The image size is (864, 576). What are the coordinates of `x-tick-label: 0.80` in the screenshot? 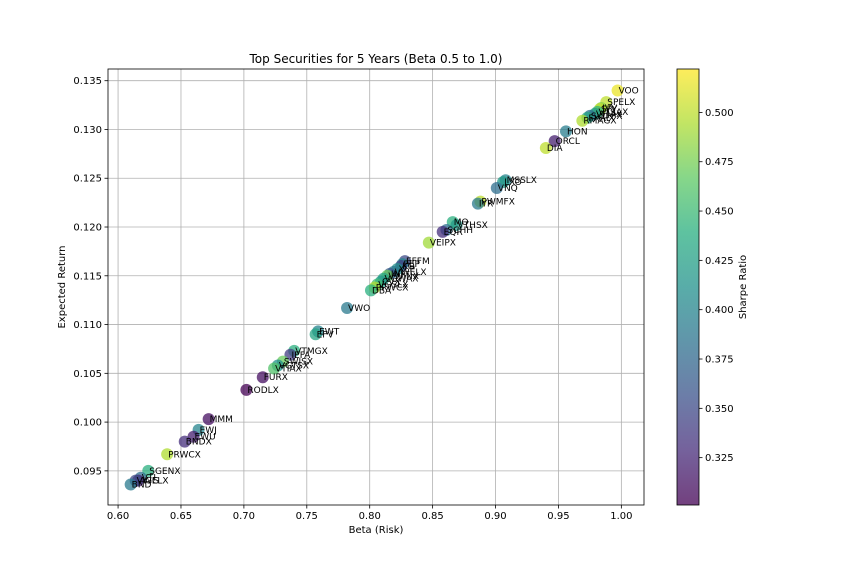 It's located at (370, 516).